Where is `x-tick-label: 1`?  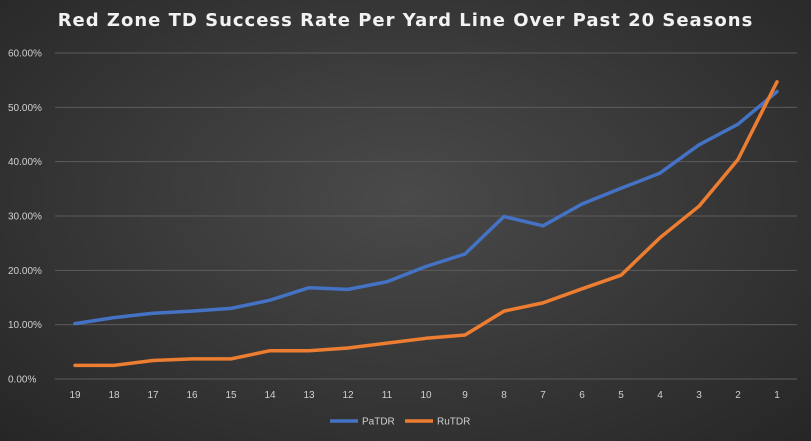
x-tick-label: 1 is located at coordinates (777, 395).